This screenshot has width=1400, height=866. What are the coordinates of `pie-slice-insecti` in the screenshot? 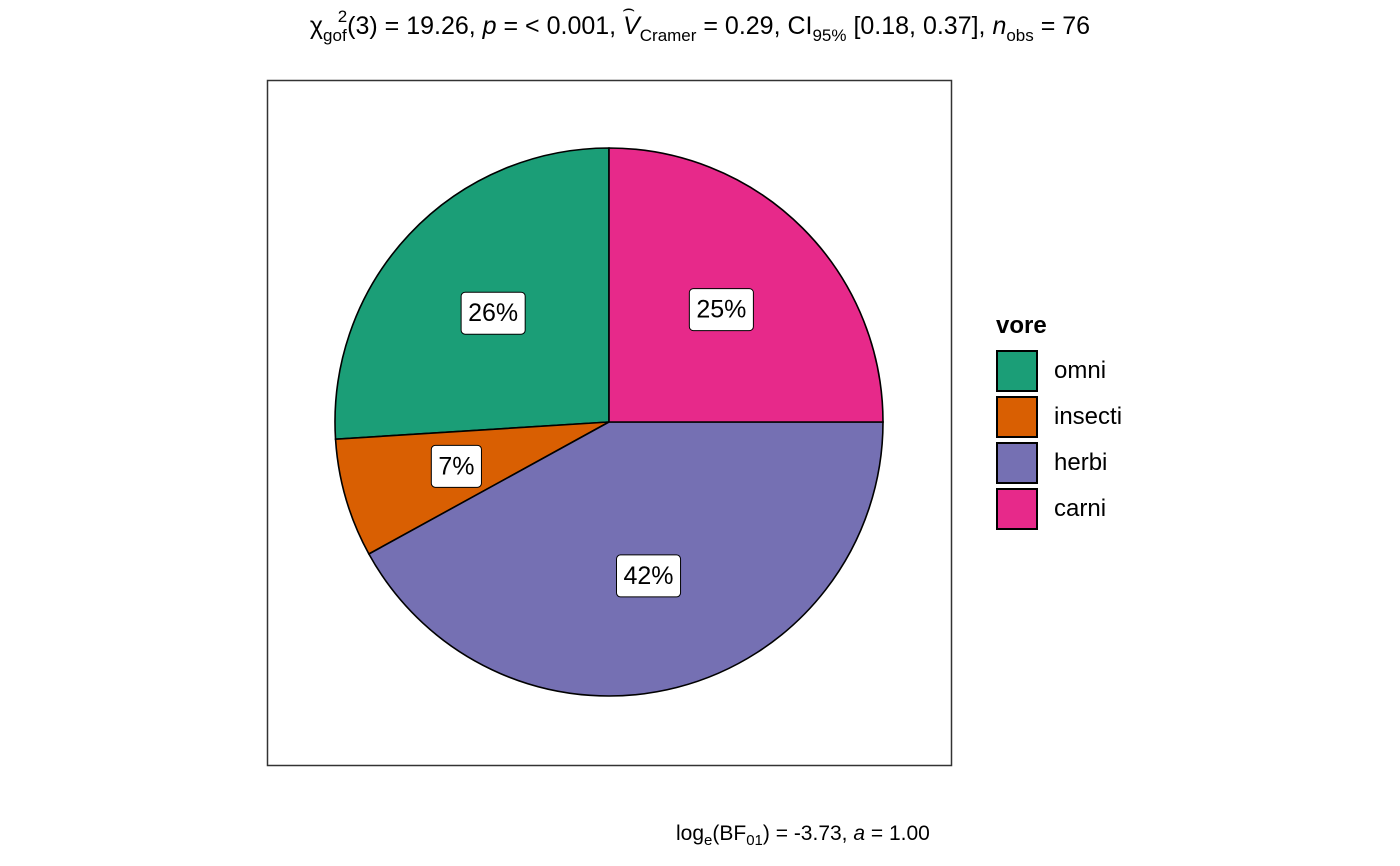 It's located at (472, 488).